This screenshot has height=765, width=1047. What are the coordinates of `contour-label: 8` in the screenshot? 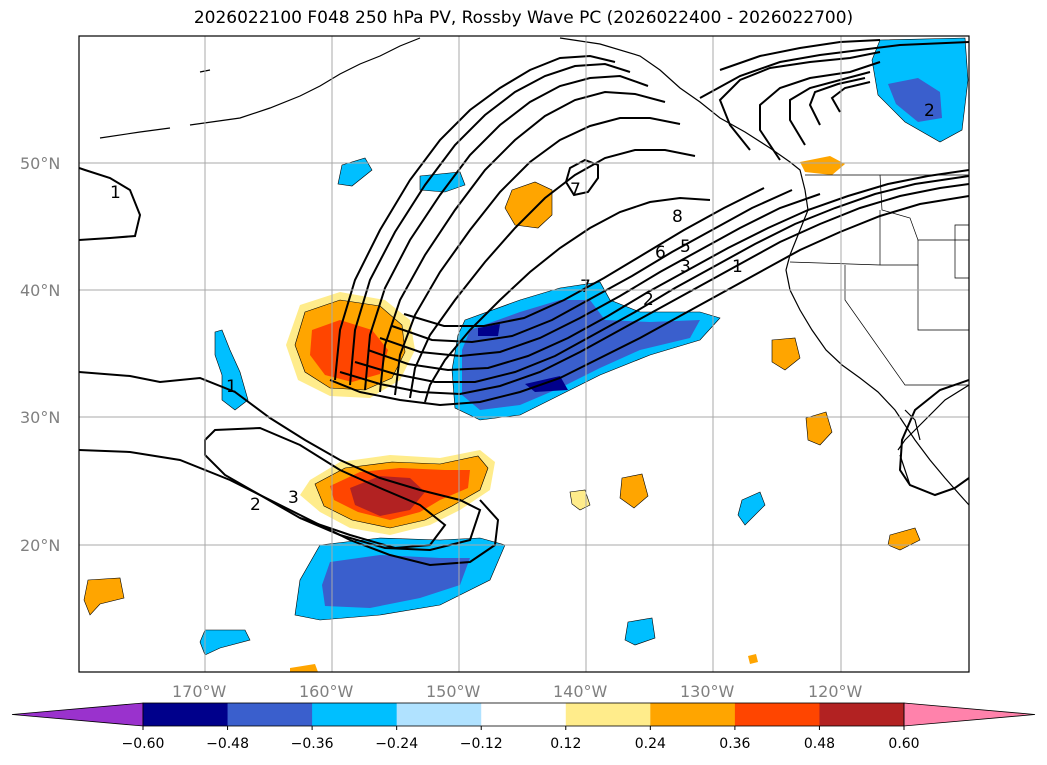 It's located at (677, 217).